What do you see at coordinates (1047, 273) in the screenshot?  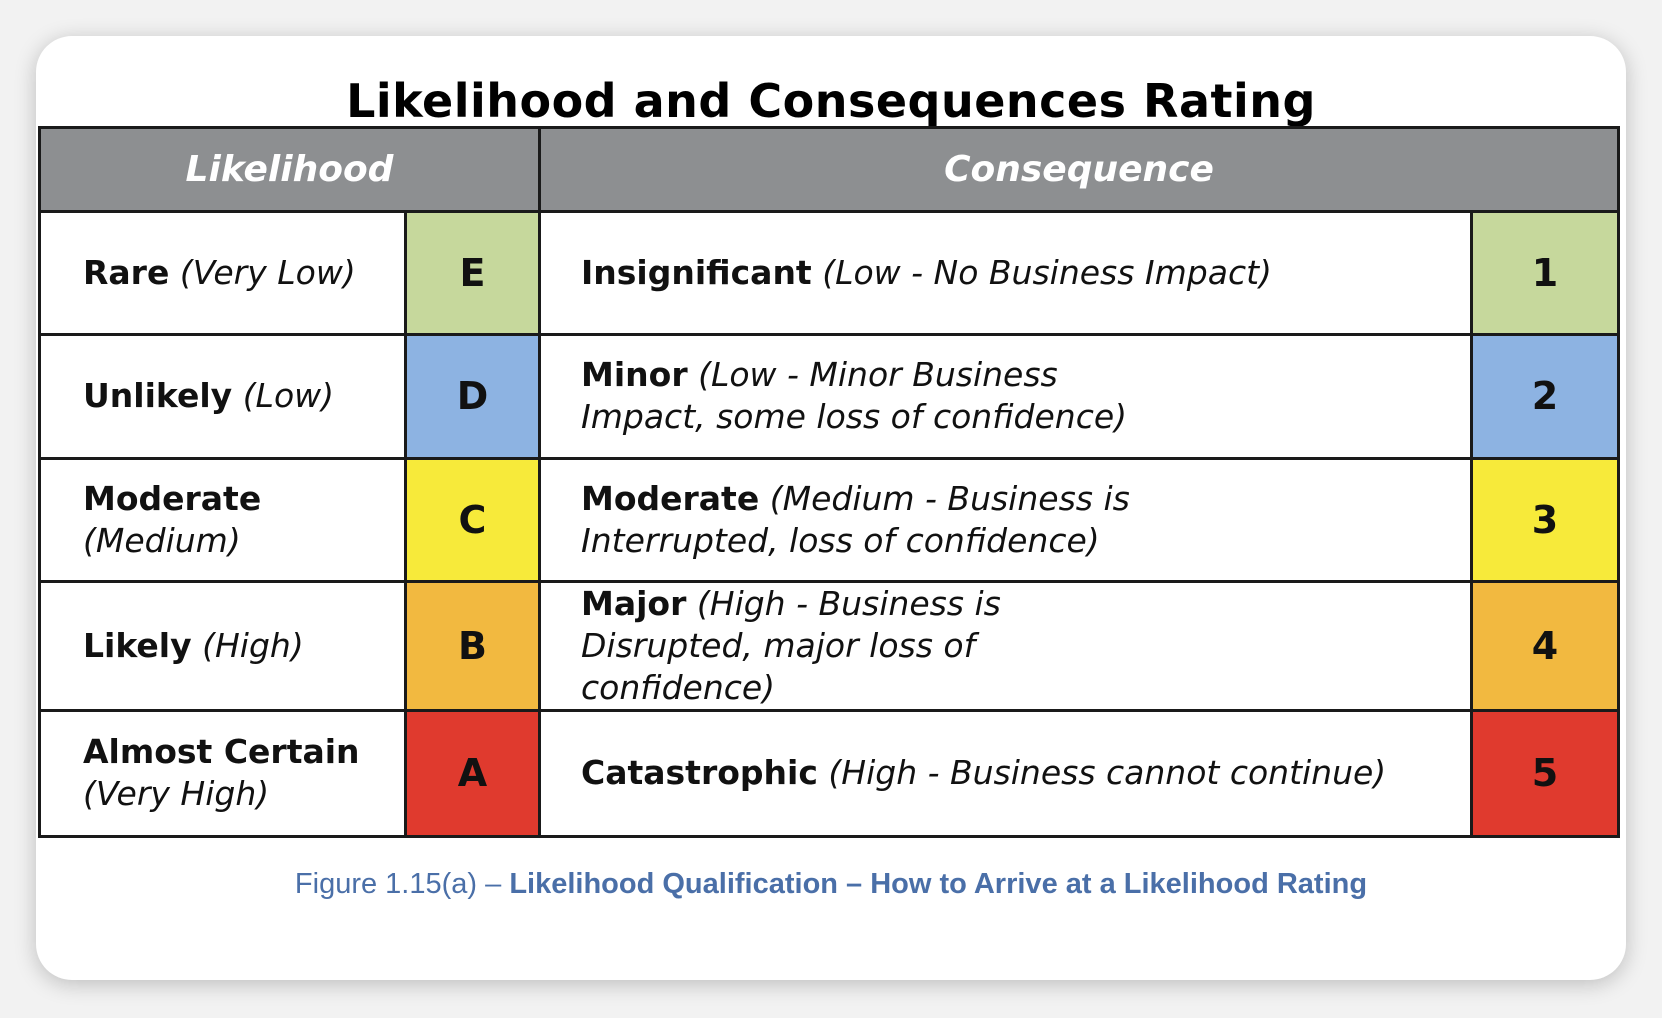 I see `consequence-qualifier: (Low - No Business Impact)` at bounding box center [1047, 273].